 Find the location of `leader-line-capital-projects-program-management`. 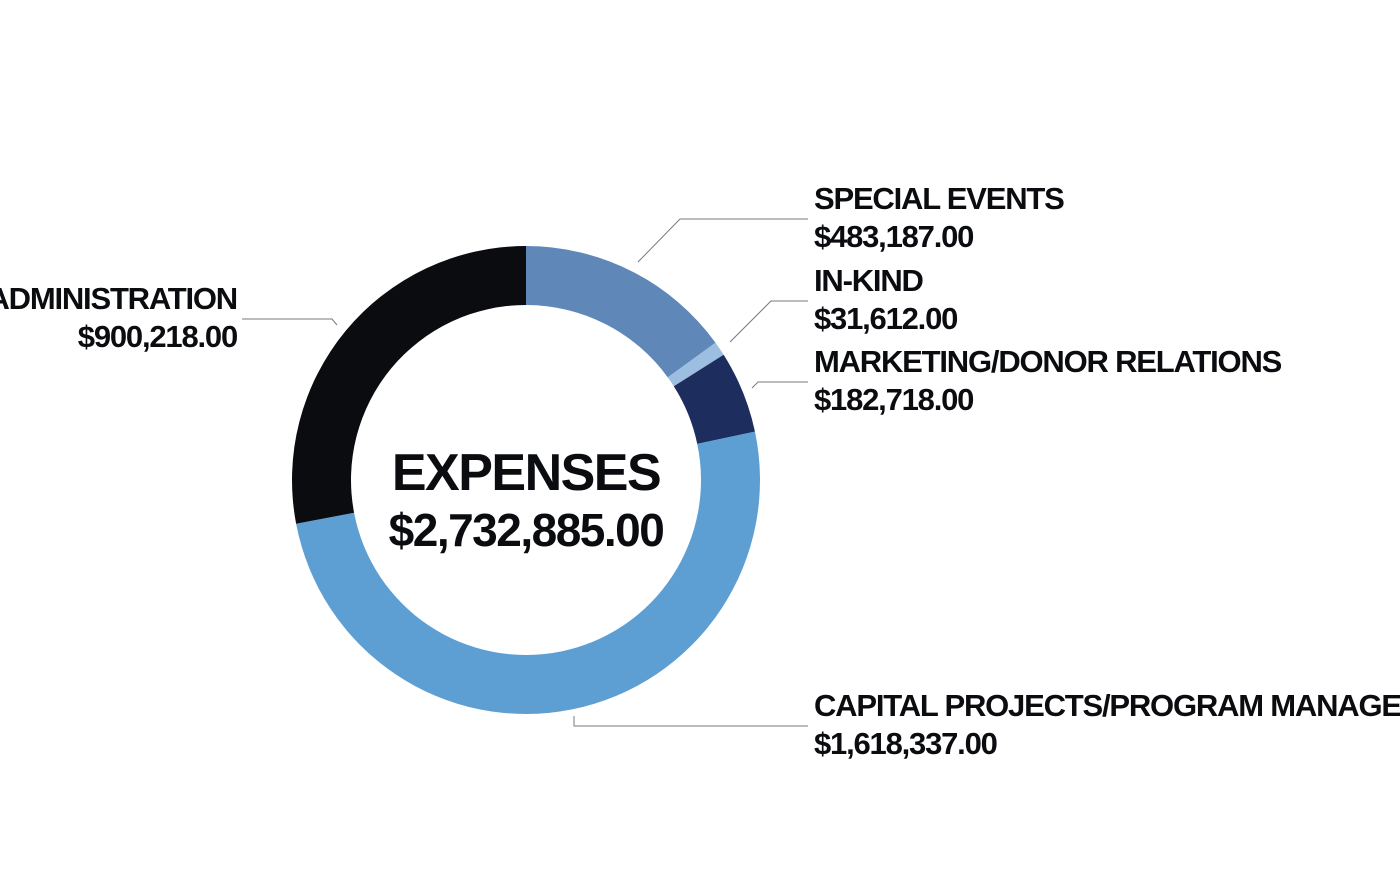

leader-line-capital-projects-program-management is located at coordinates (690, 721).